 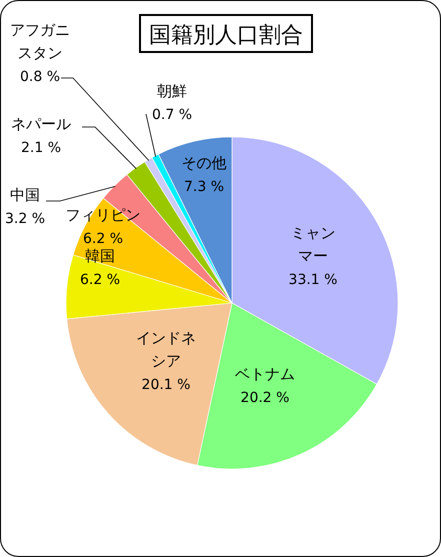 What do you see at coordinates (40, 41) in the screenshot?
I see `slice-label: アフガニスタン` at bounding box center [40, 41].